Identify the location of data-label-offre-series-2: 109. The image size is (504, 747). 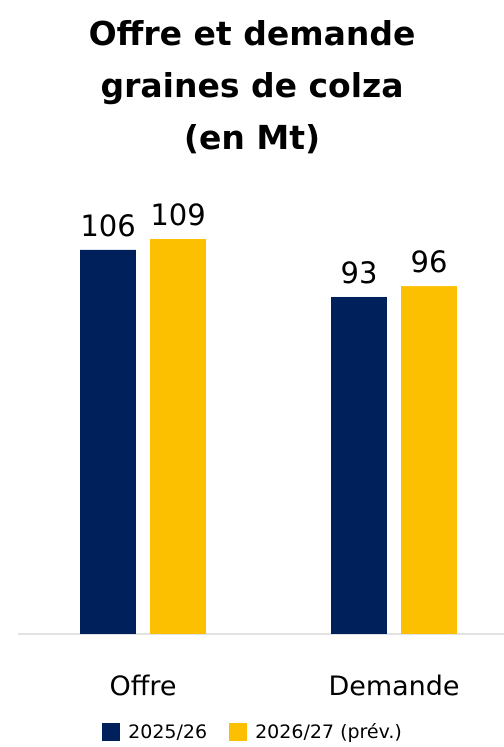
(177, 215).